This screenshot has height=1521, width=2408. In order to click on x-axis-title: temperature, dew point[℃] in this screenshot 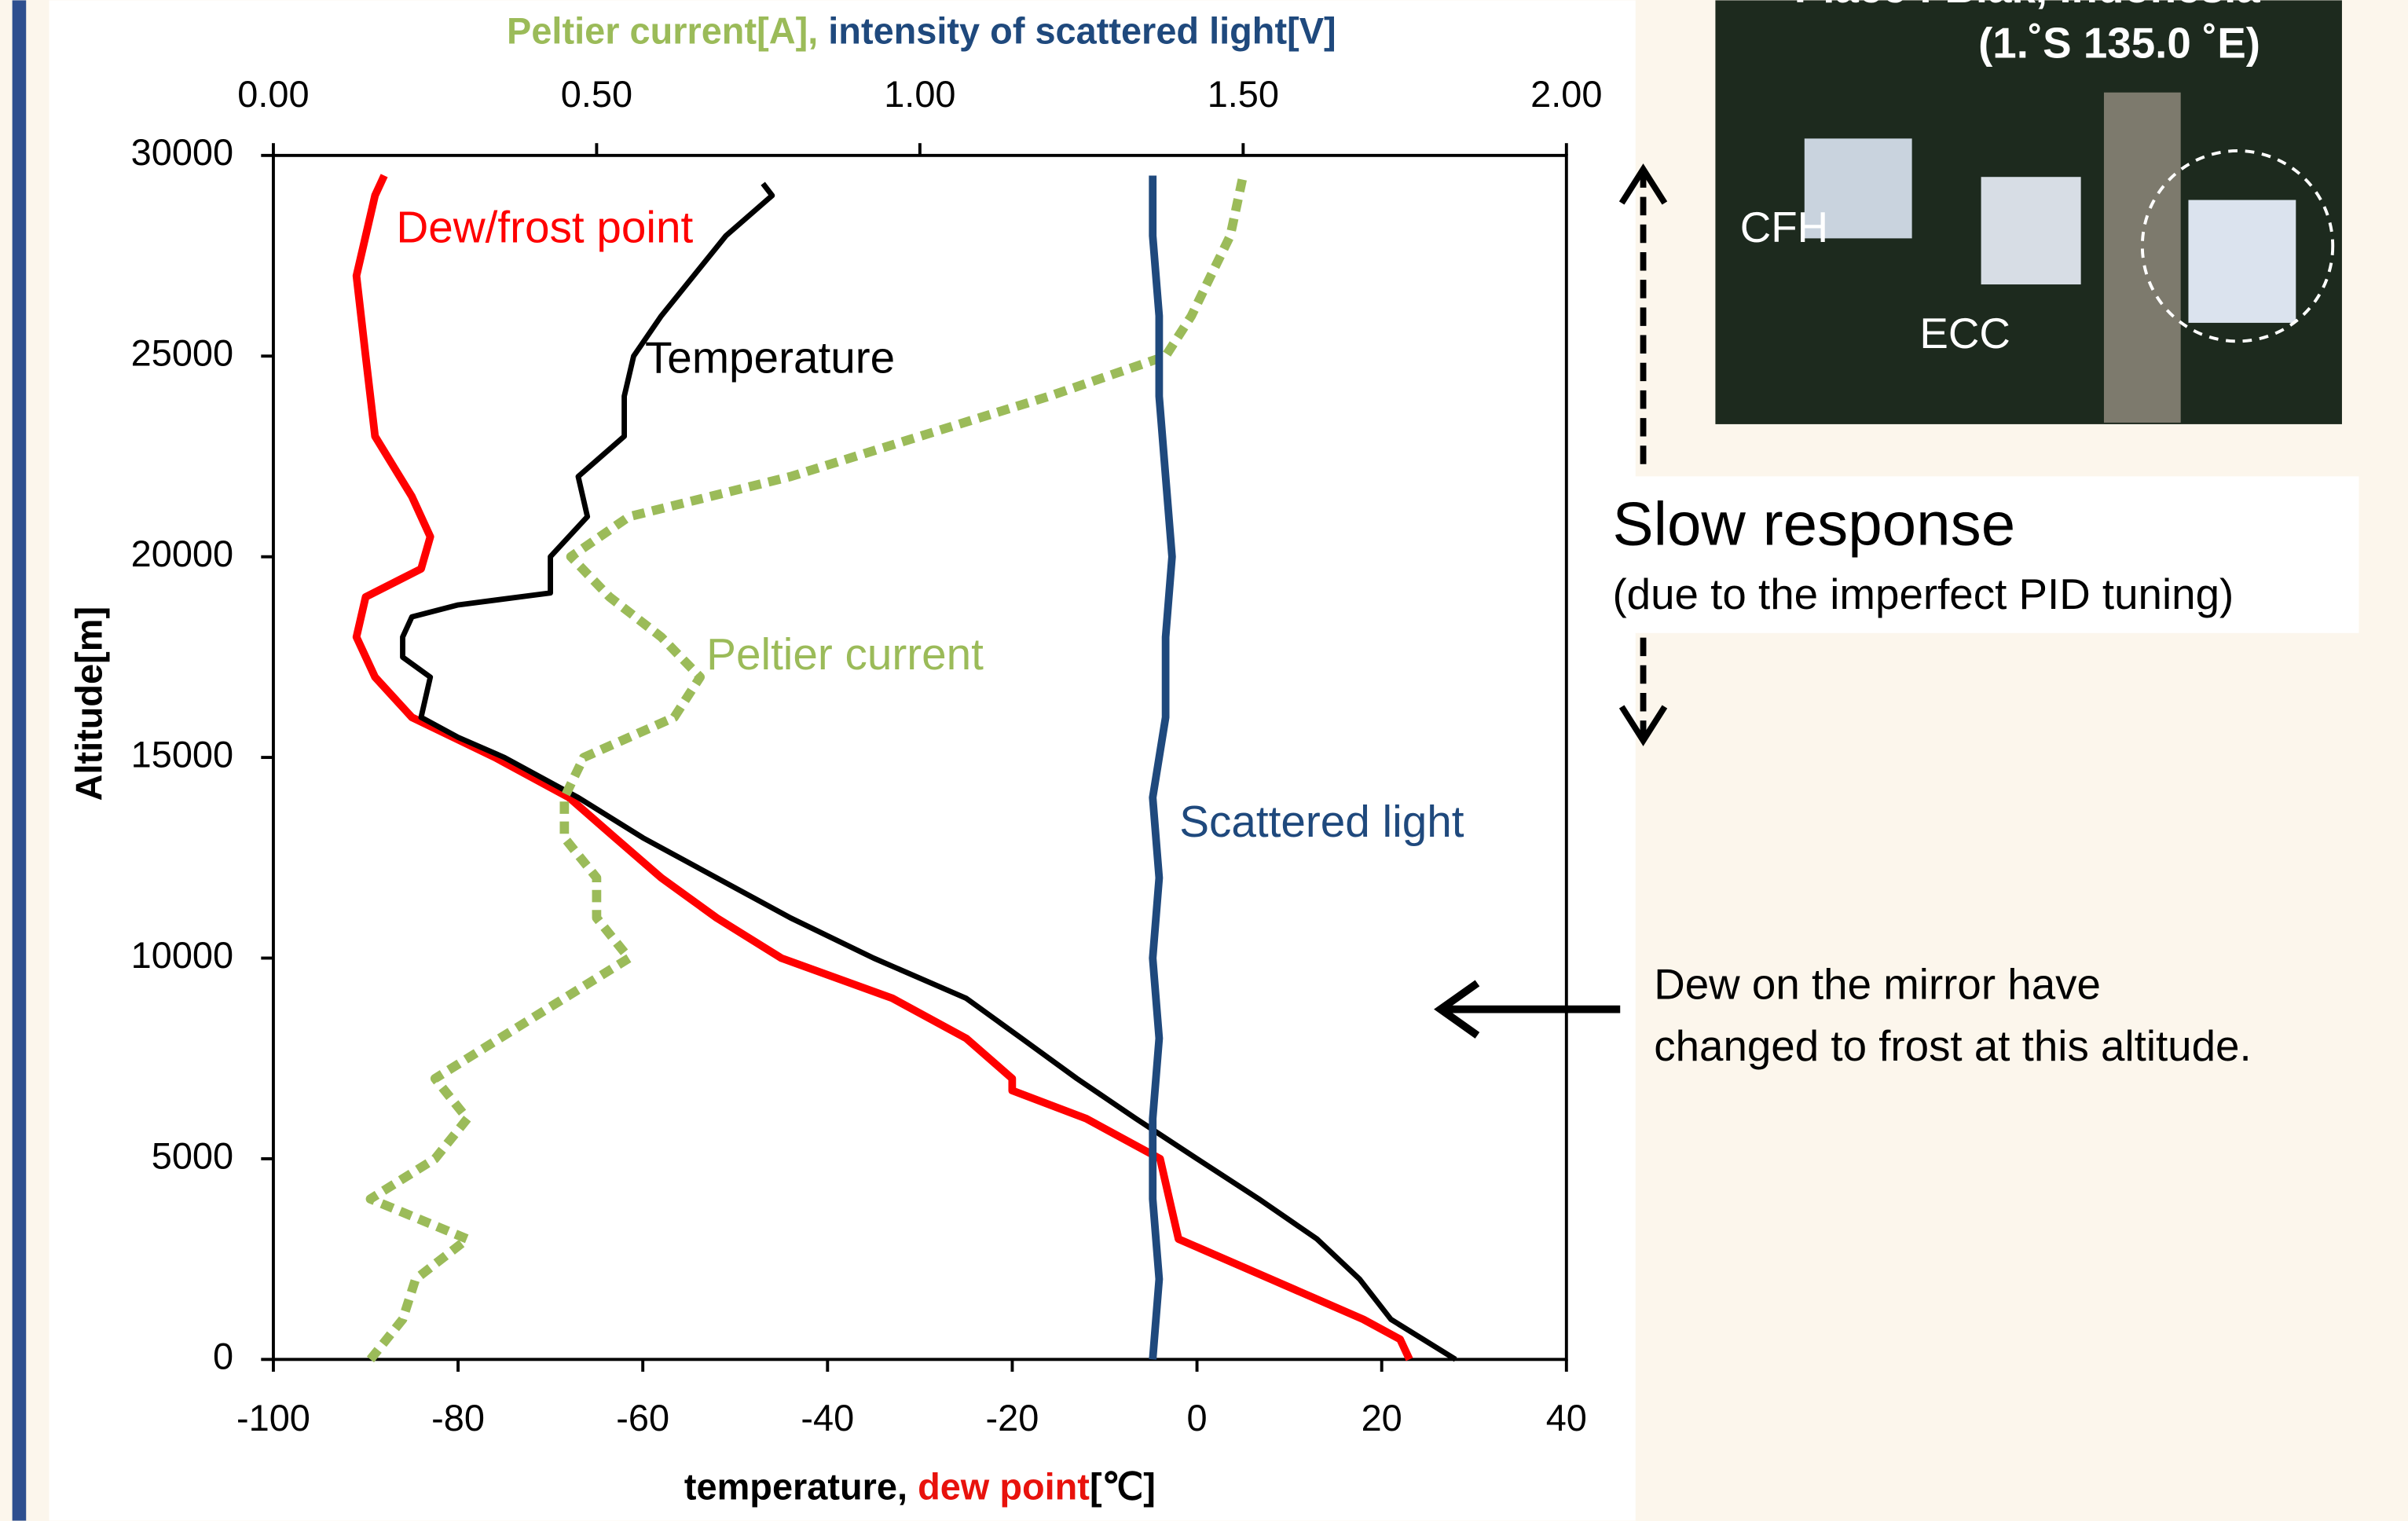, I will do `click(920, 1487)`.